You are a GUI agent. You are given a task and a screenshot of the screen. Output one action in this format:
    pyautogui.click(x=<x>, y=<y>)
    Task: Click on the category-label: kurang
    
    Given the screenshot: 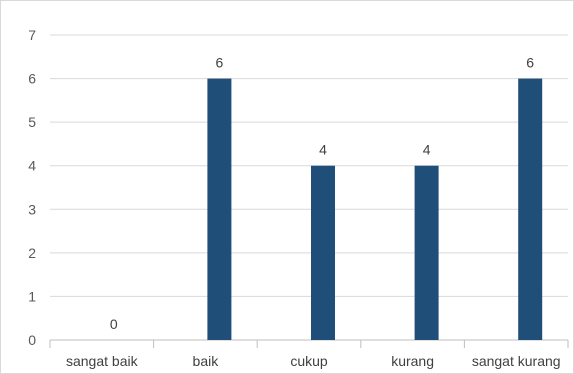 What is the action you would take?
    pyautogui.click(x=412, y=361)
    